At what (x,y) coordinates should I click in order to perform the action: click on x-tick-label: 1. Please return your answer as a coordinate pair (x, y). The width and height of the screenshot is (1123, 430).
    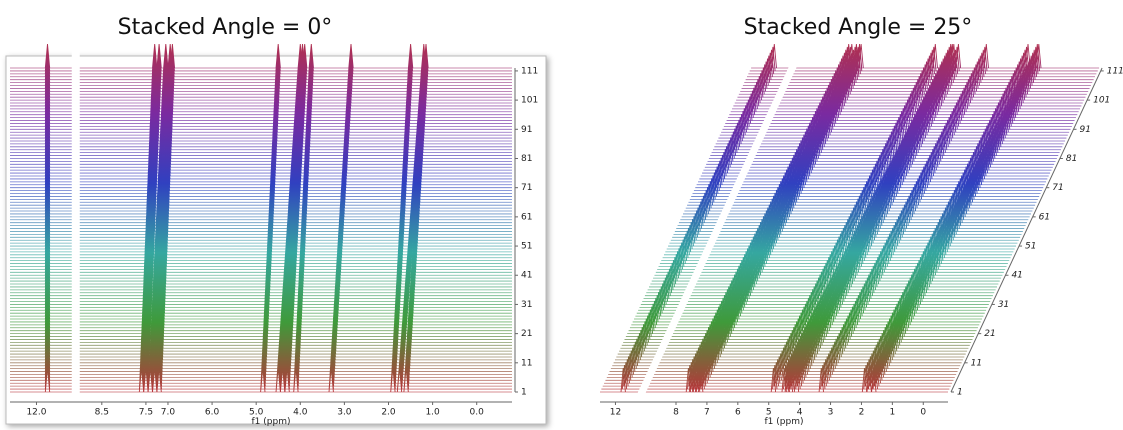
    Looking at the image, I should click on (892, 413).